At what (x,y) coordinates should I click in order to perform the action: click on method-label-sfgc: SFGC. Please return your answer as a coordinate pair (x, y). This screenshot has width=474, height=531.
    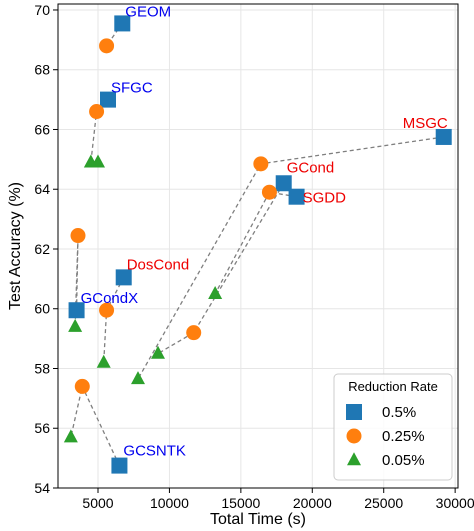
    Looking at the image, I should click on (132, 88).